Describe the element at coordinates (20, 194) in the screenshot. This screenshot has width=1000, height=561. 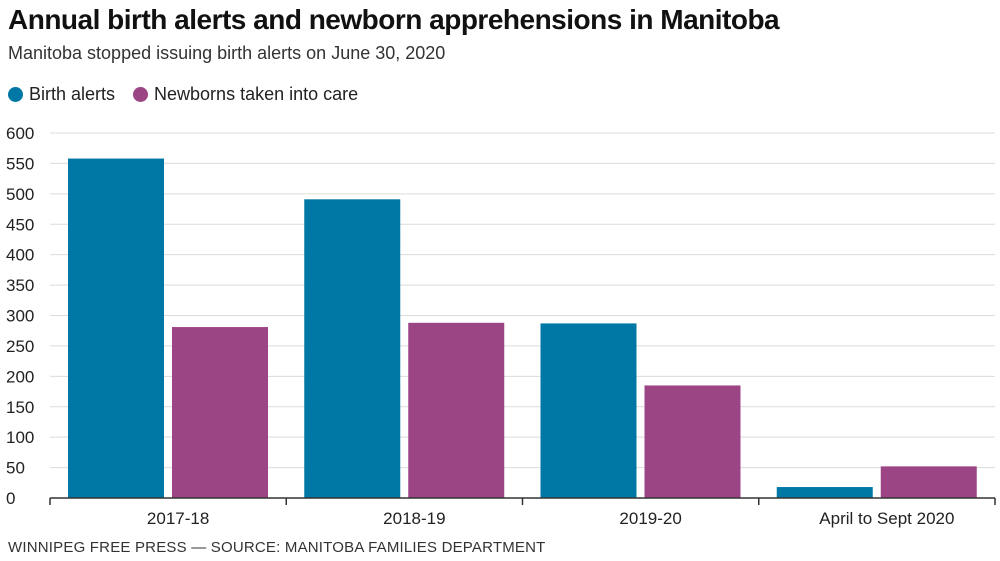
I see `y-tick-label-500: 500` at that location.